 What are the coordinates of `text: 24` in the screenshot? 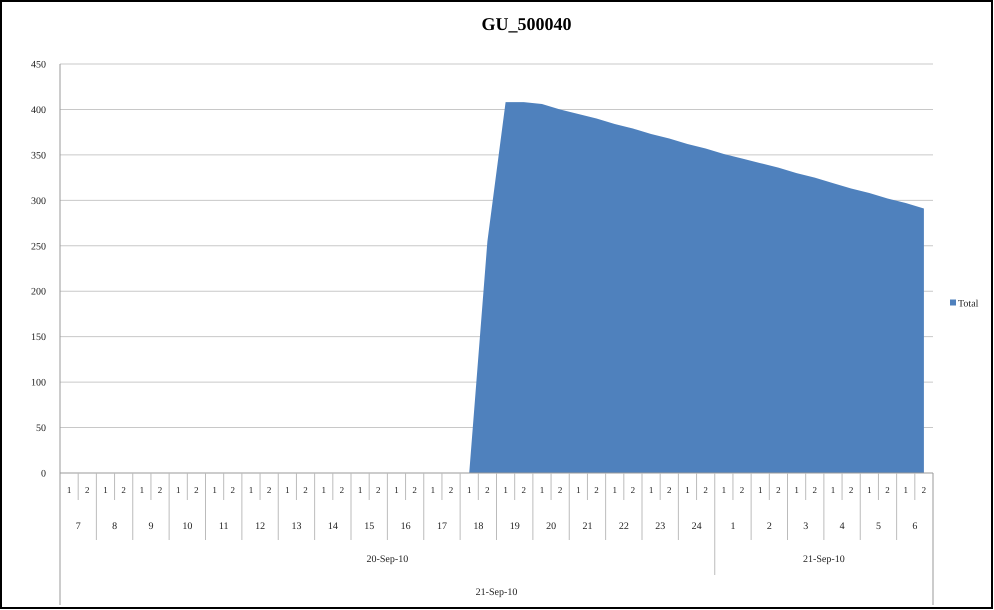 It's located at (697, 526).